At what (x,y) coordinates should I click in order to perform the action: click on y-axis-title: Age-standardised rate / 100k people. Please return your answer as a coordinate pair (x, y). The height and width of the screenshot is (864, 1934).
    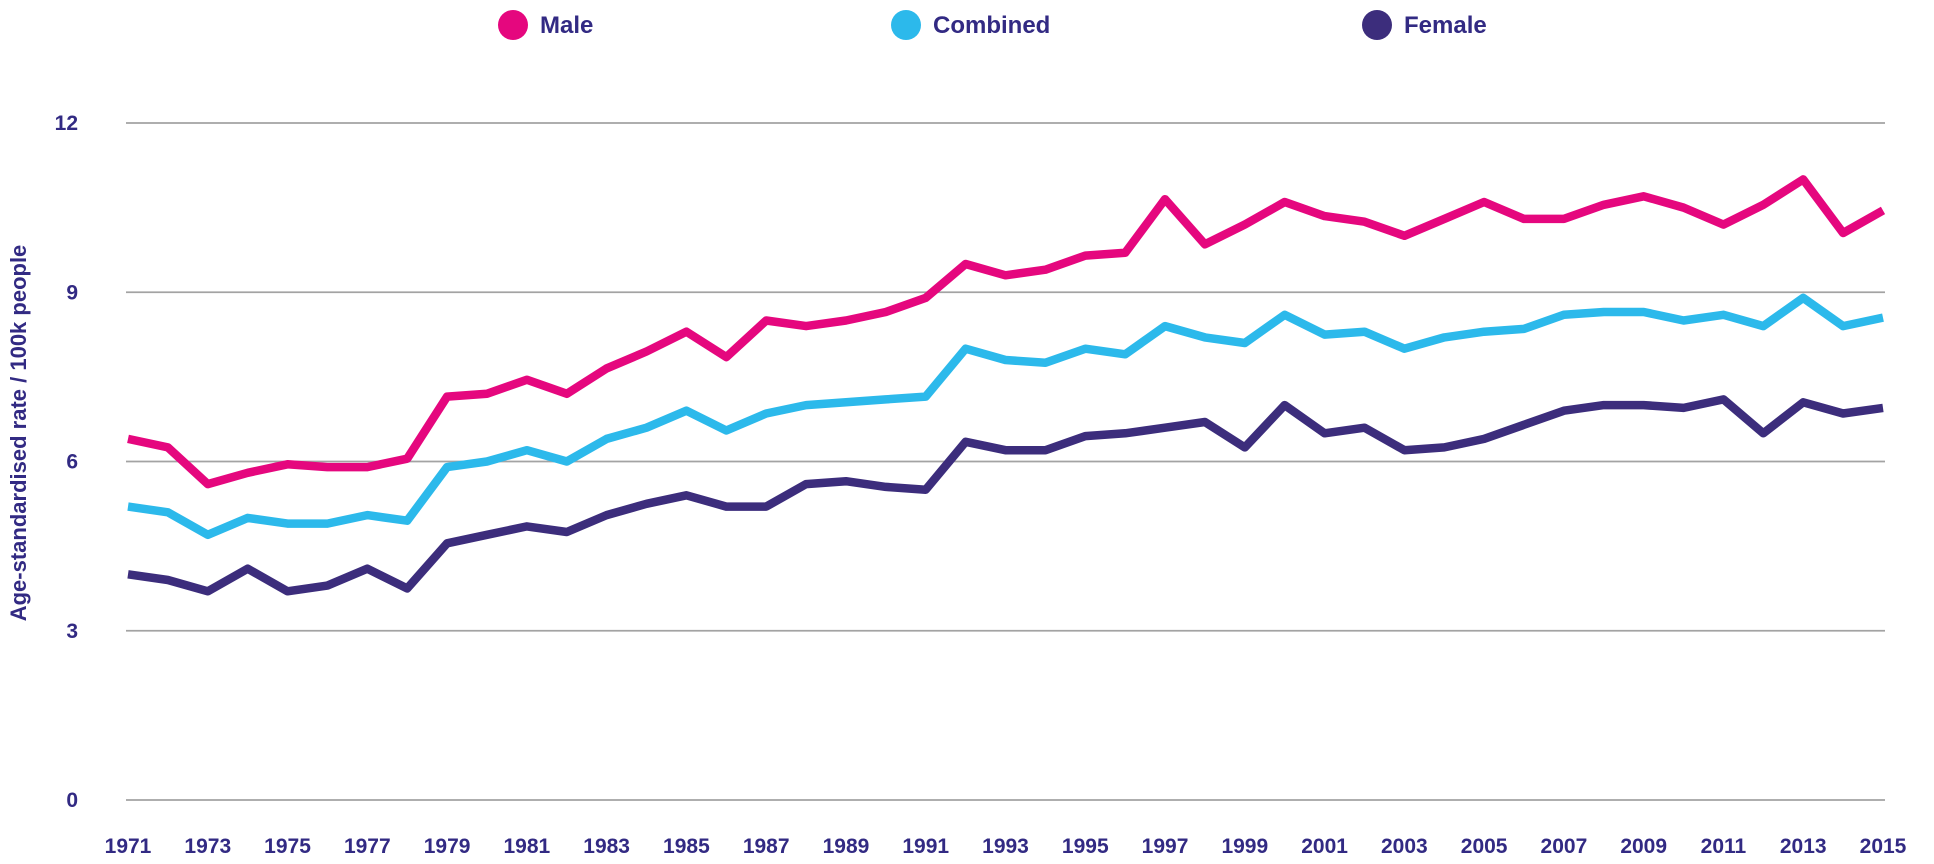
    Looking at the image, I should click on (18, 433).